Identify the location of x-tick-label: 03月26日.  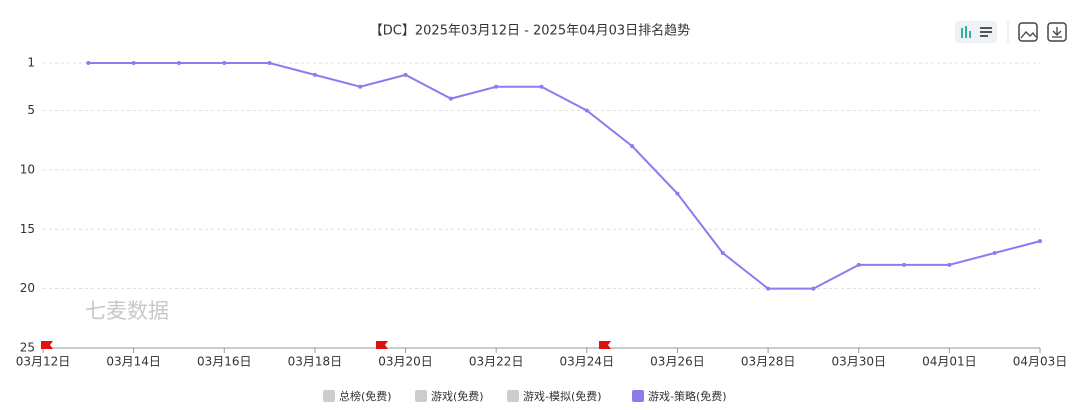
(677, 362).